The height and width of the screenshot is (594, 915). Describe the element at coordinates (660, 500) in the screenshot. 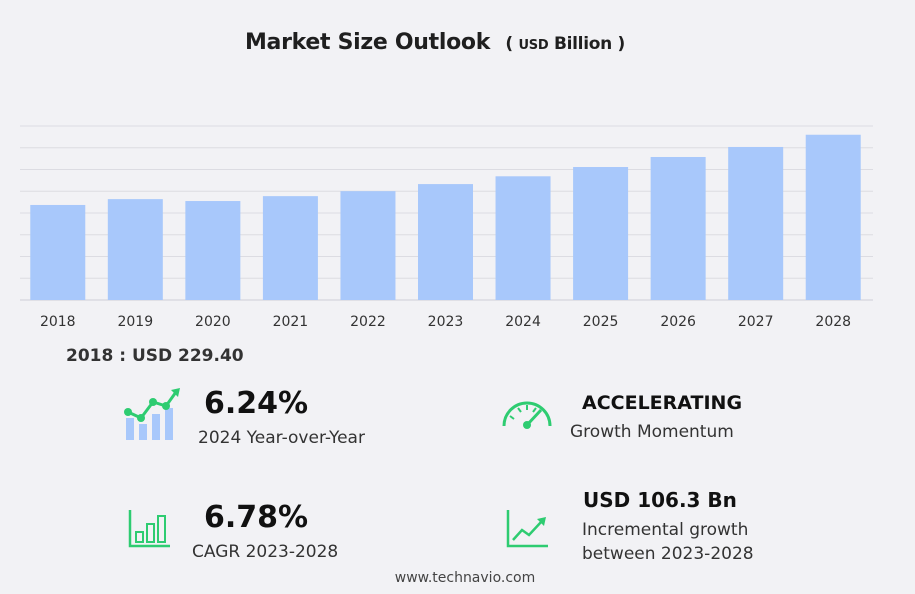

I see `incremental-value: USD 106.3 Bn` at that location.